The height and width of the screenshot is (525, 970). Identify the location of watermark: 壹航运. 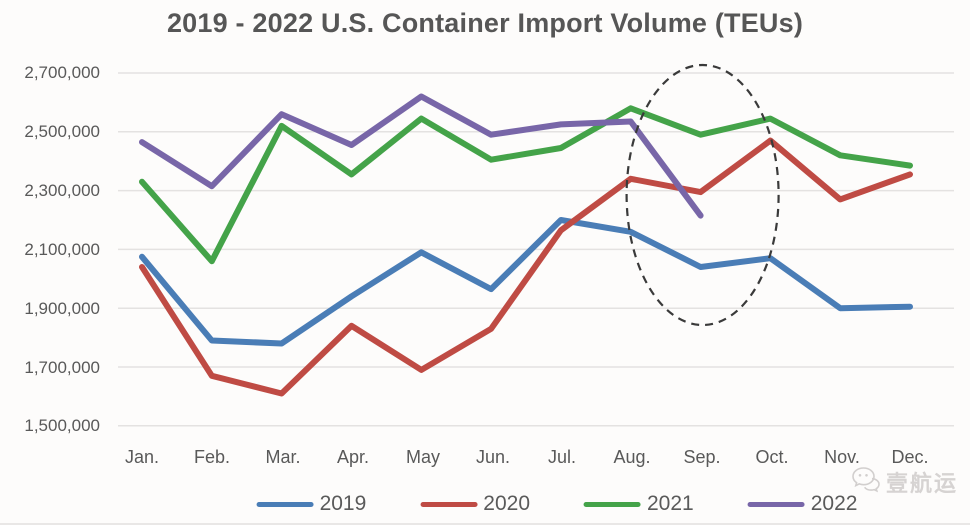
(904, 482).